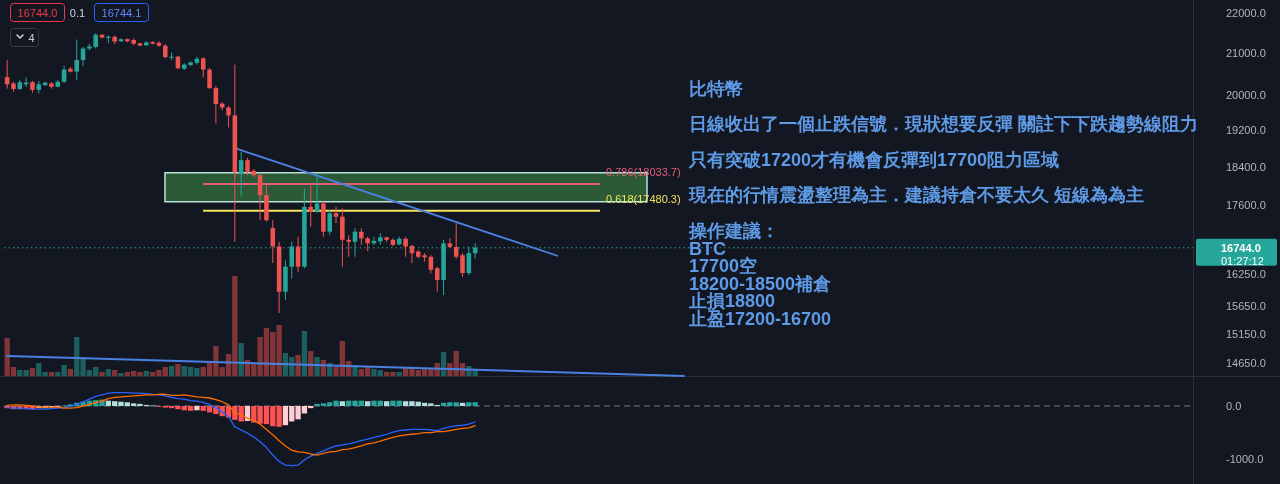 This screenshot has height=484, width=1280. I want to click on y-tick-label: 21000.0, so click(1246, 53).